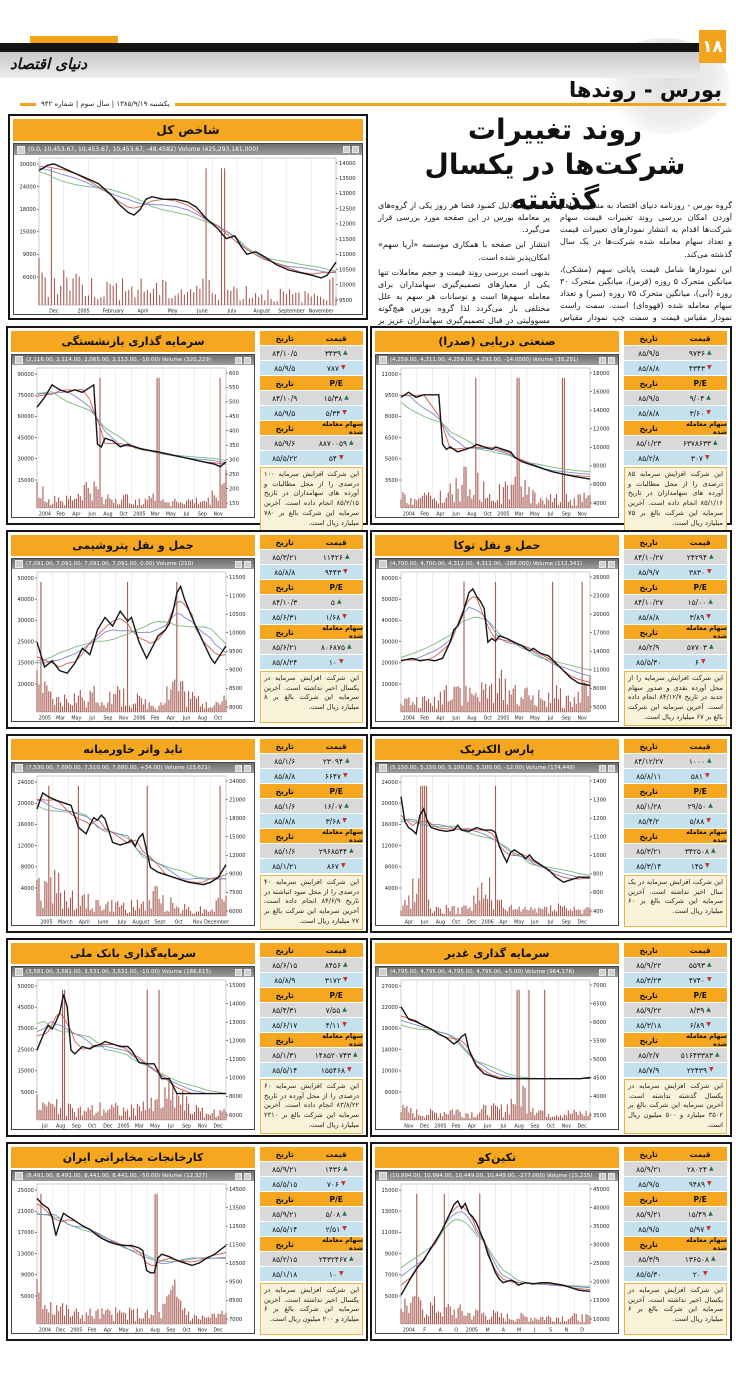 The height and width of the screenshot is (1392, 736). I want to click on price-low-row: ▼ ۹۴۸۹ ۸۵/۹/۵, so click(675, 1184).